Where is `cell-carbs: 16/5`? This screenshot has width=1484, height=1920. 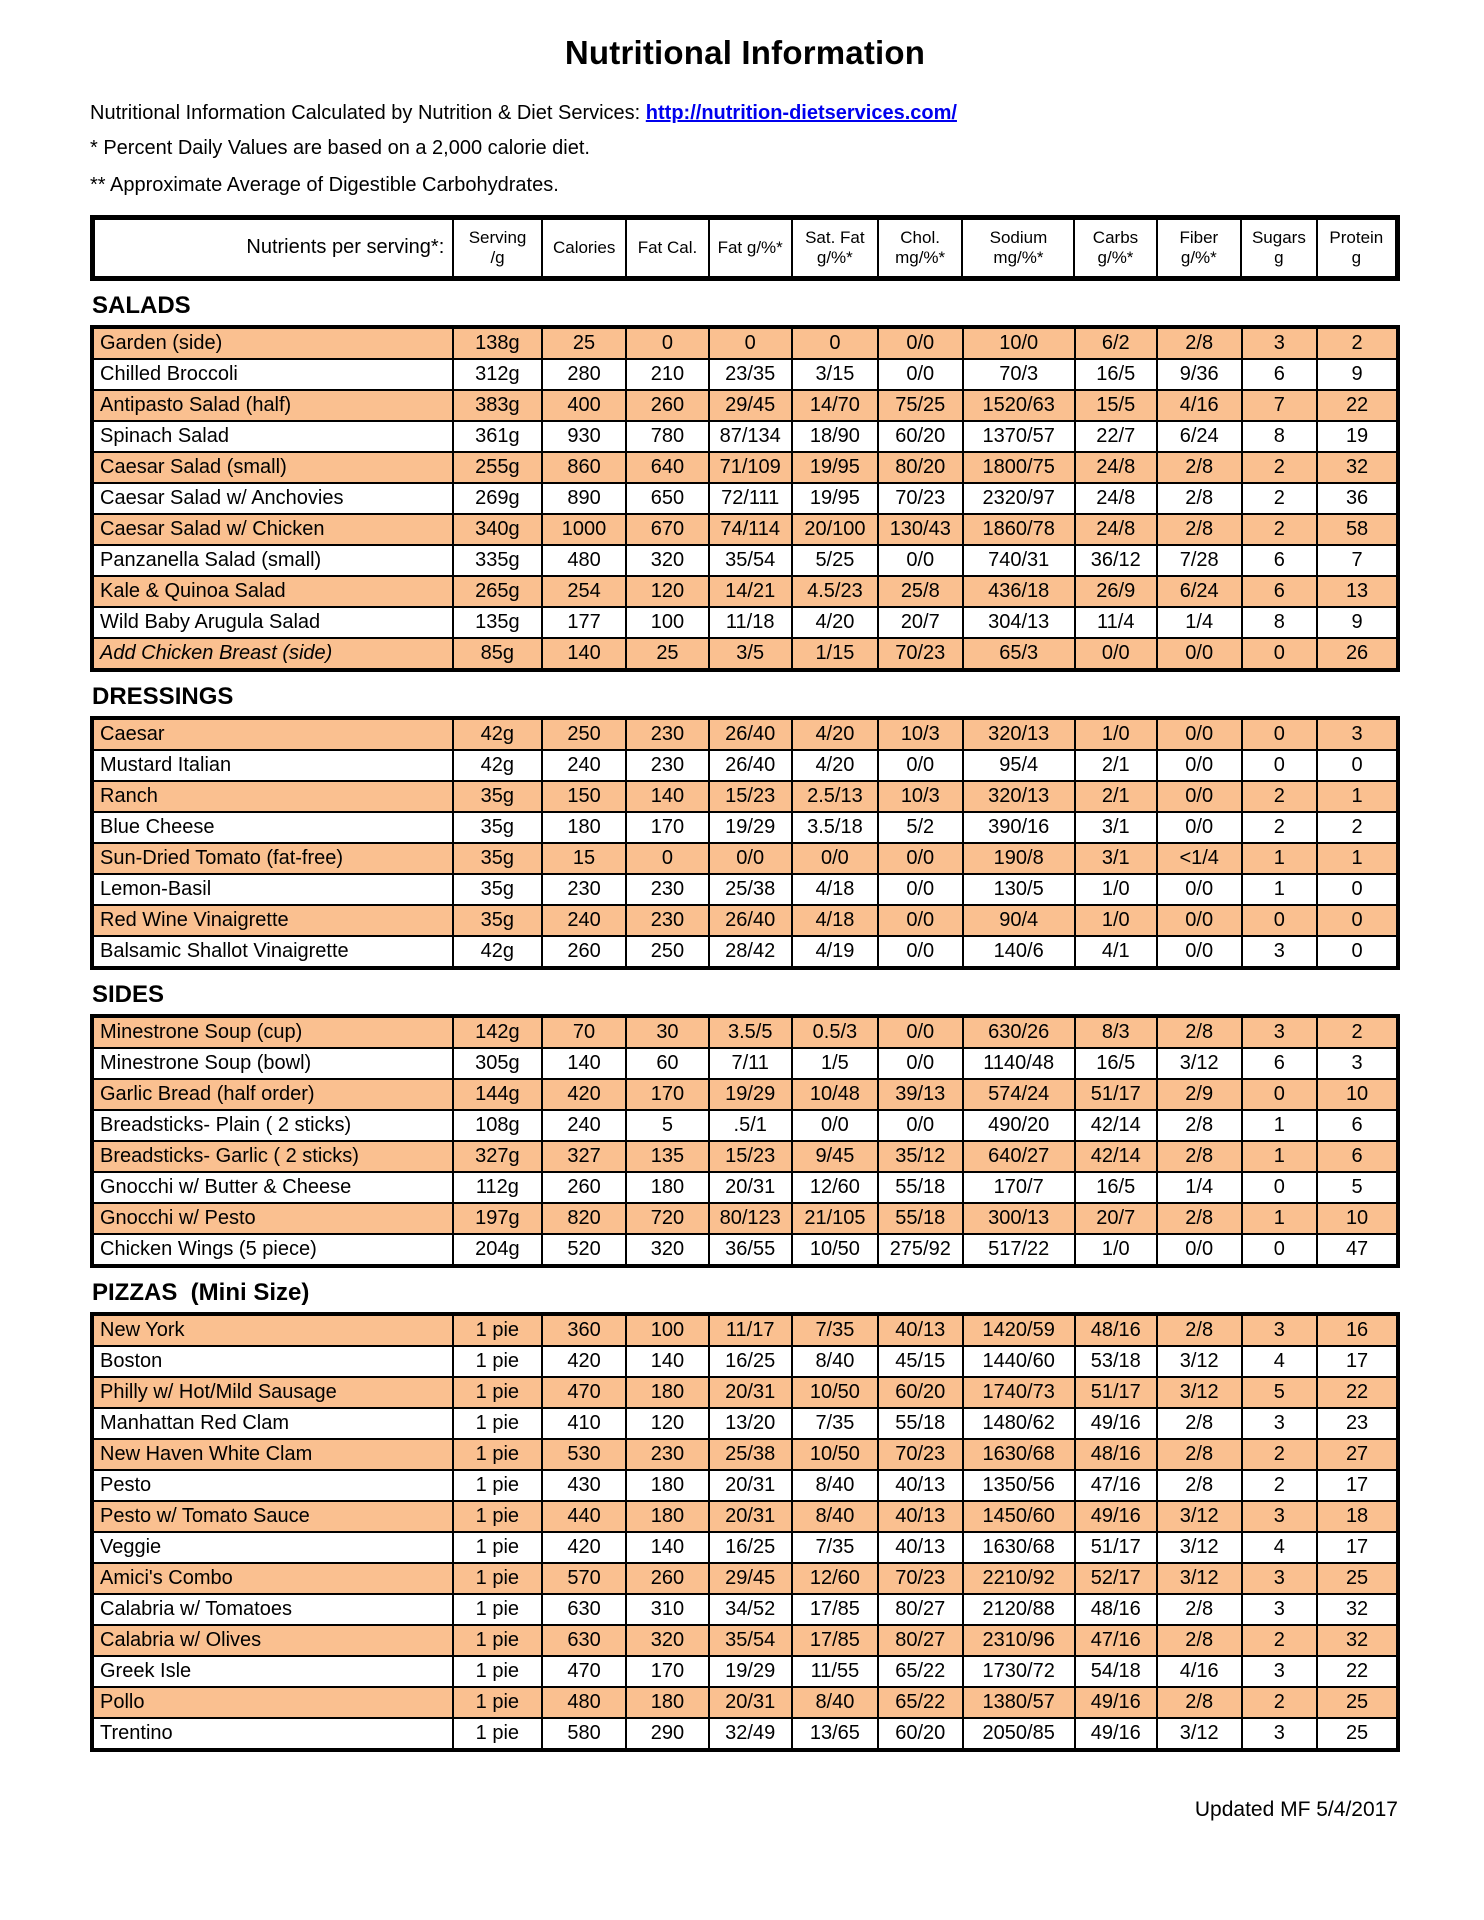 cell-carbs: 16/5 is located at coordinates (1115, 374).